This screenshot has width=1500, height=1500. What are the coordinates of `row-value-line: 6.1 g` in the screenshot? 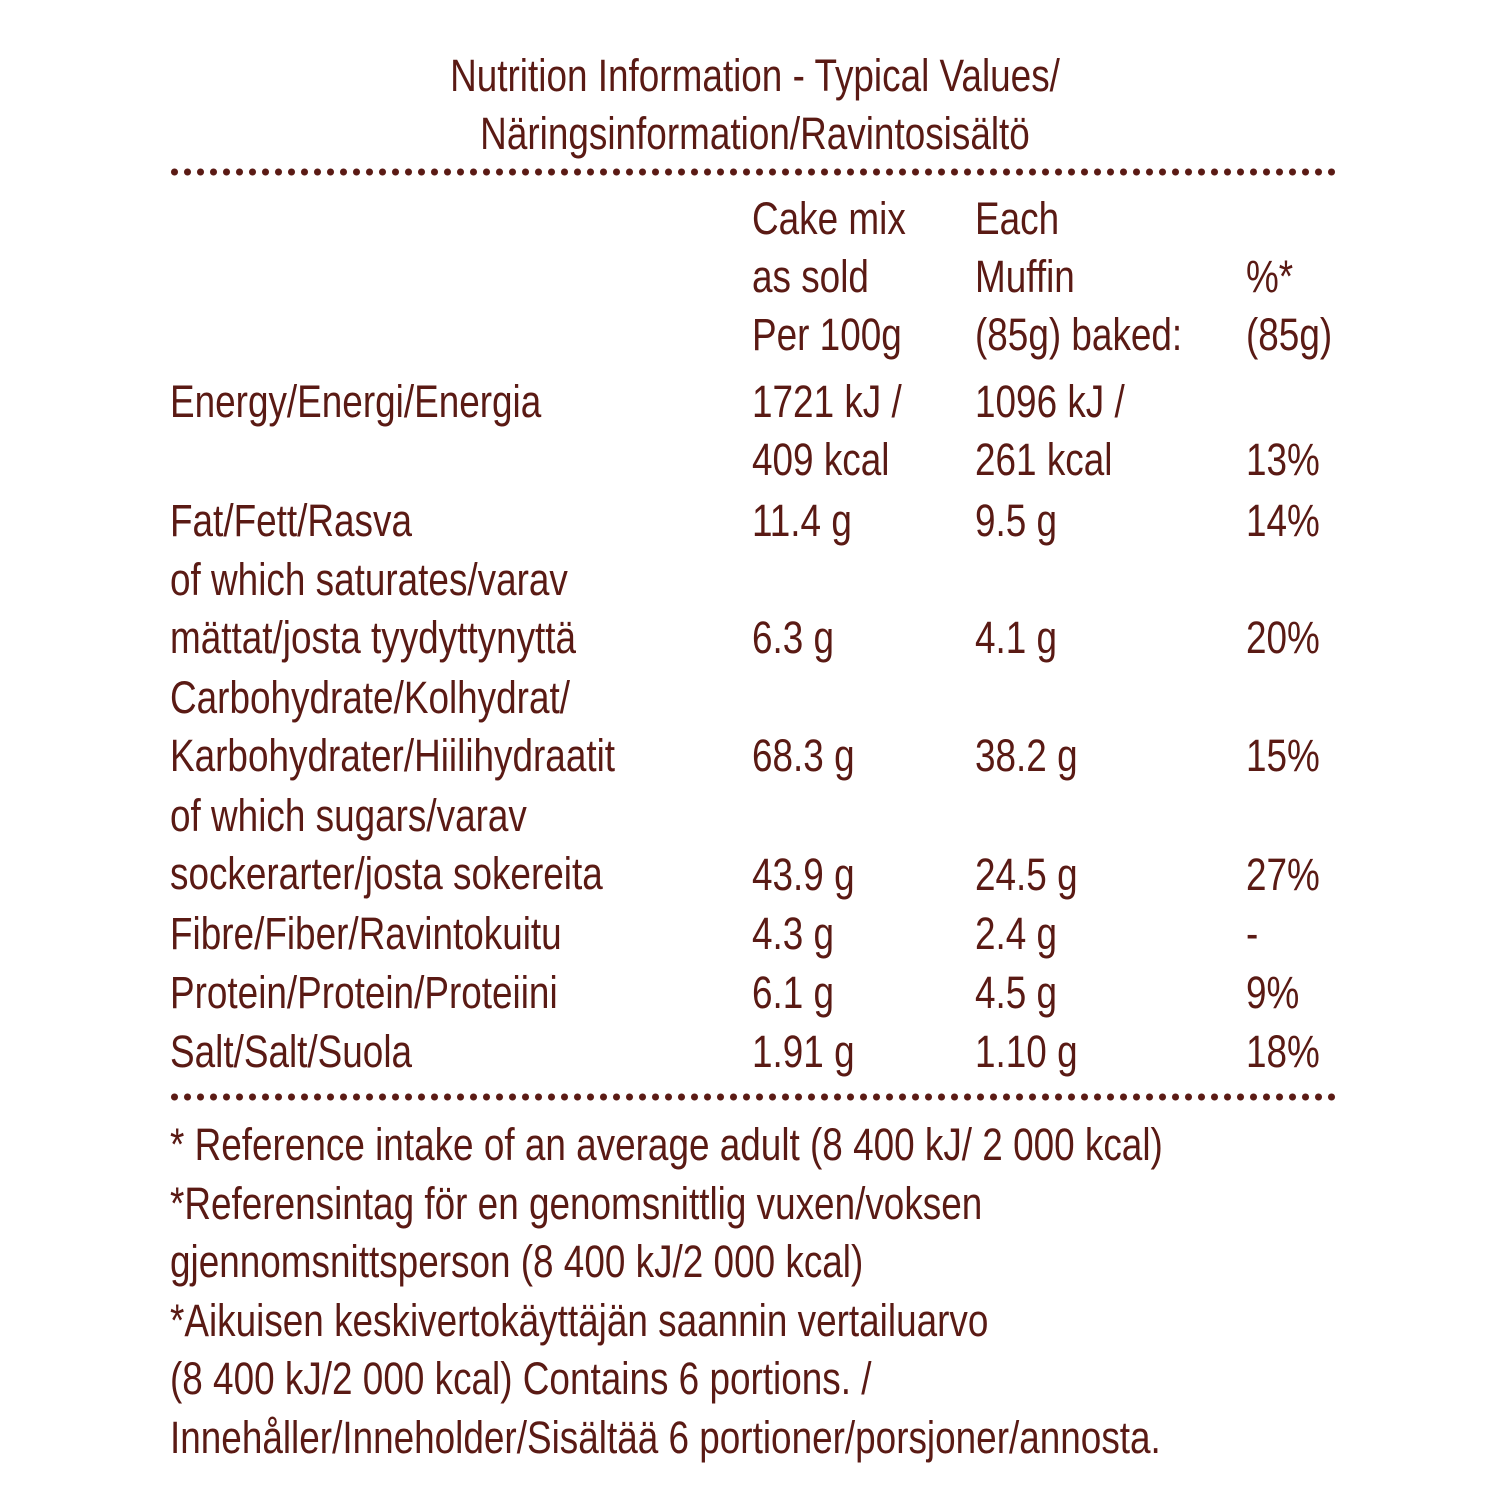 It's located at (793, 992).